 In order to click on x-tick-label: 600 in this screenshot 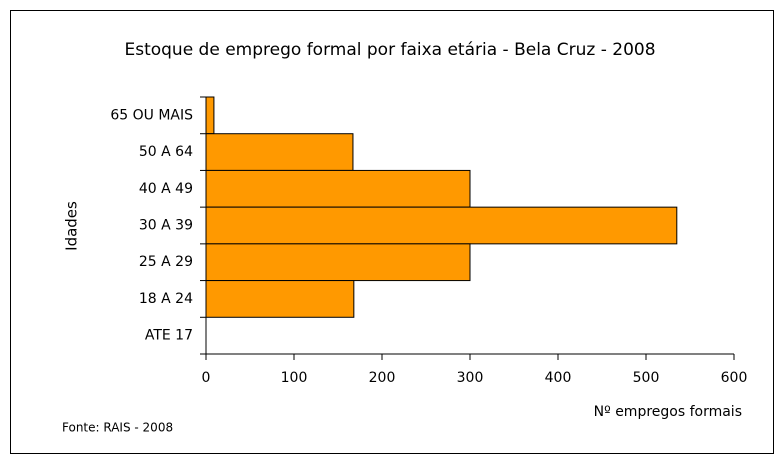, I will do `click(734, 378)`.